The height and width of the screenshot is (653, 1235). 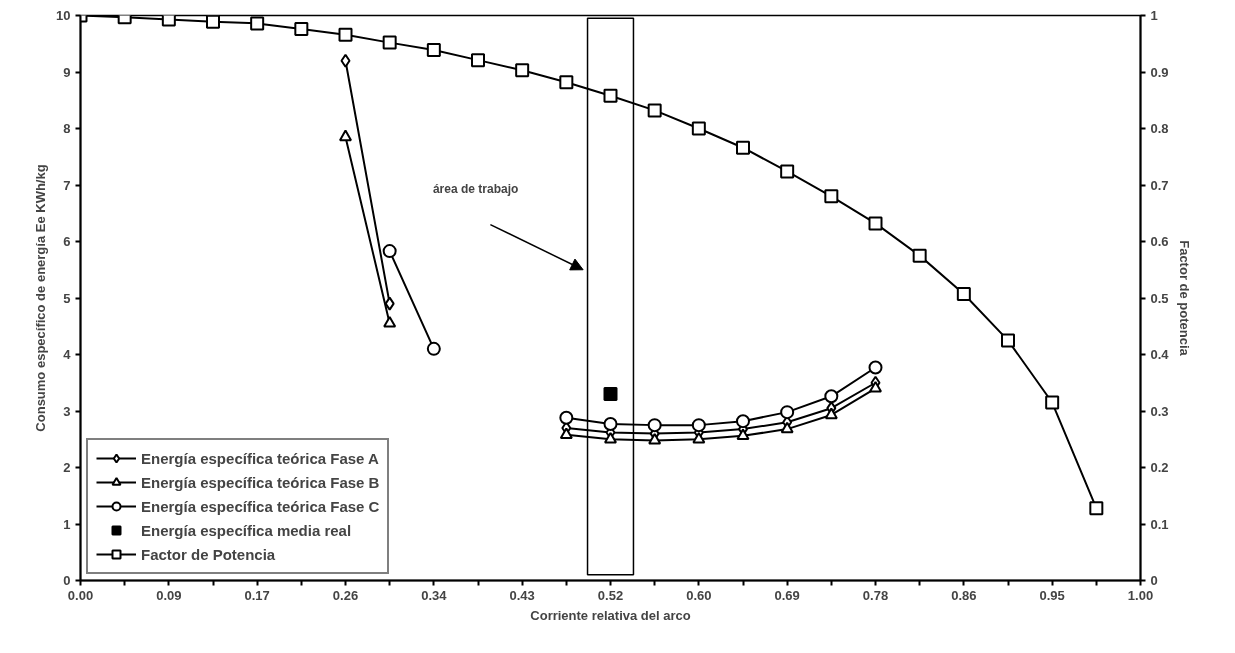 I want to click on x-axis-title: Corriente relativa del arco, so click(x=610, y=615).